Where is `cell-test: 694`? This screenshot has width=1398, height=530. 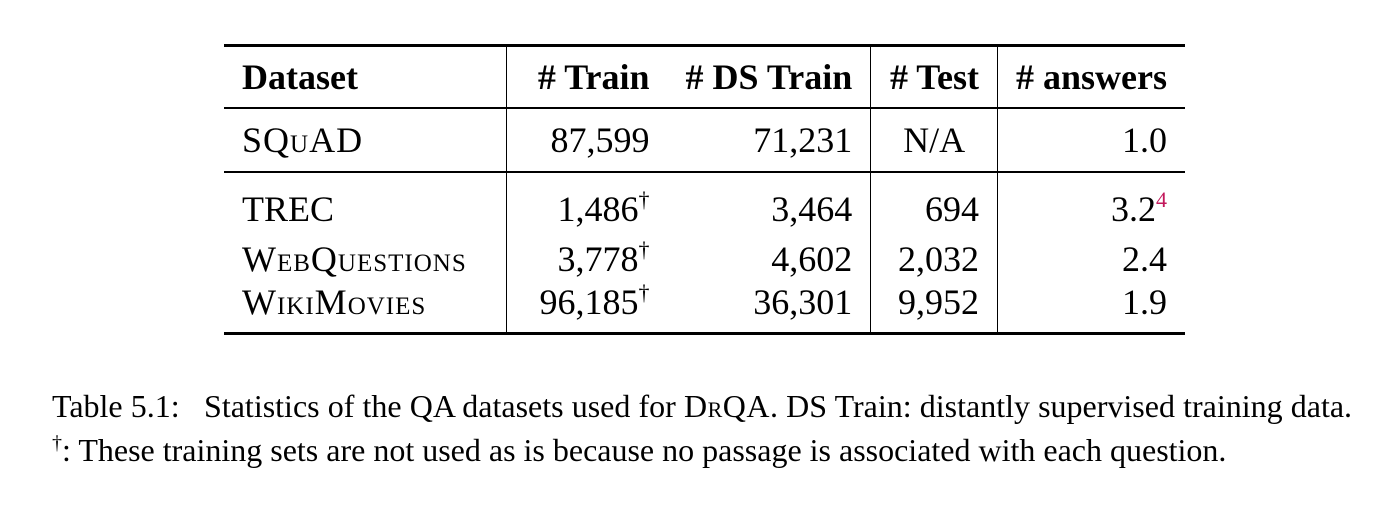
cell-test: 694 is located at coordinates (934, 204).